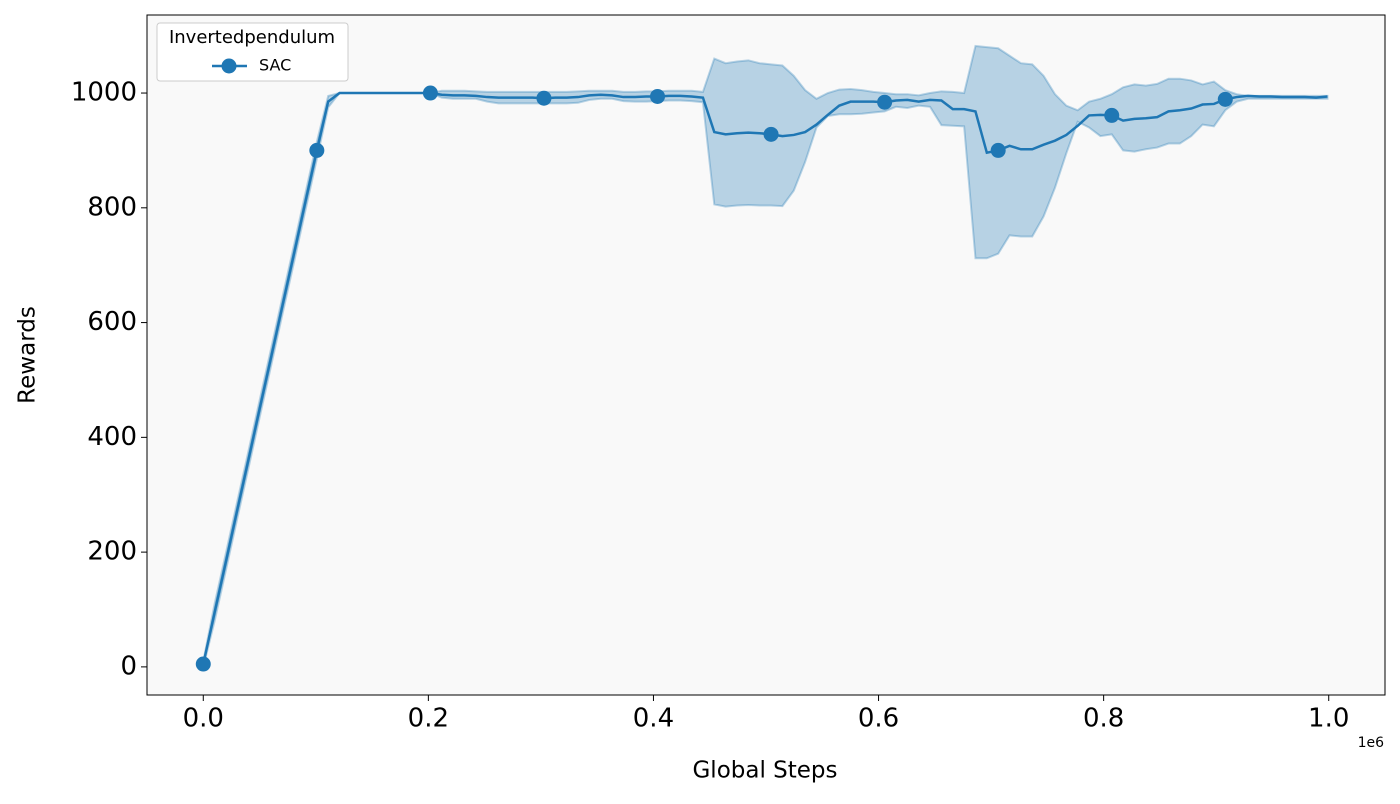  I want to click on y-tick-label: 800, so click(112, 207).